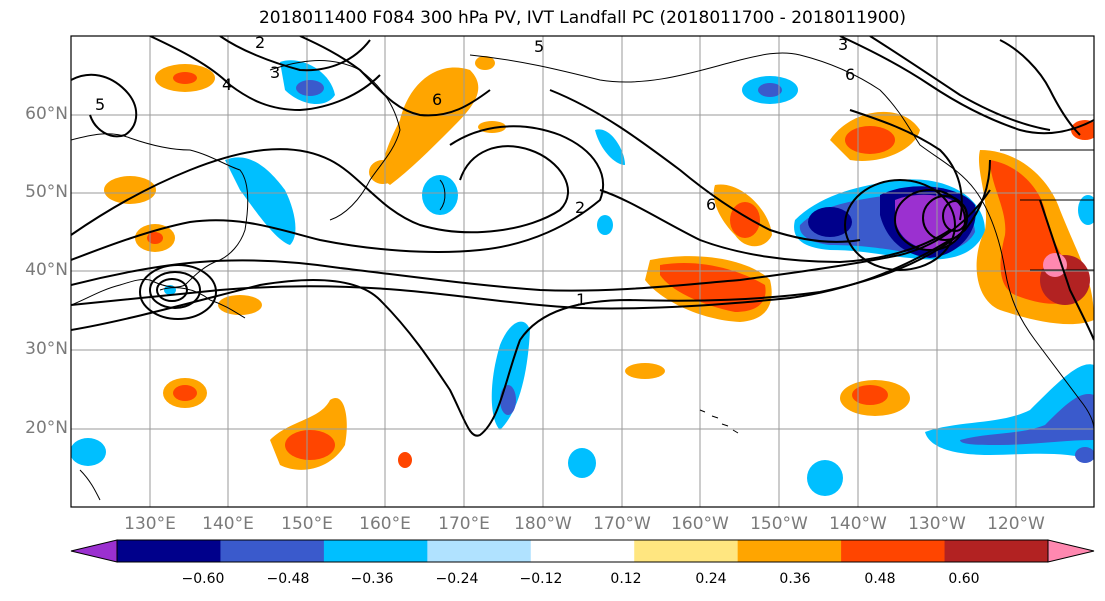 The image size is (1105, 601). I want to click on colorbar, so click(582, 551).